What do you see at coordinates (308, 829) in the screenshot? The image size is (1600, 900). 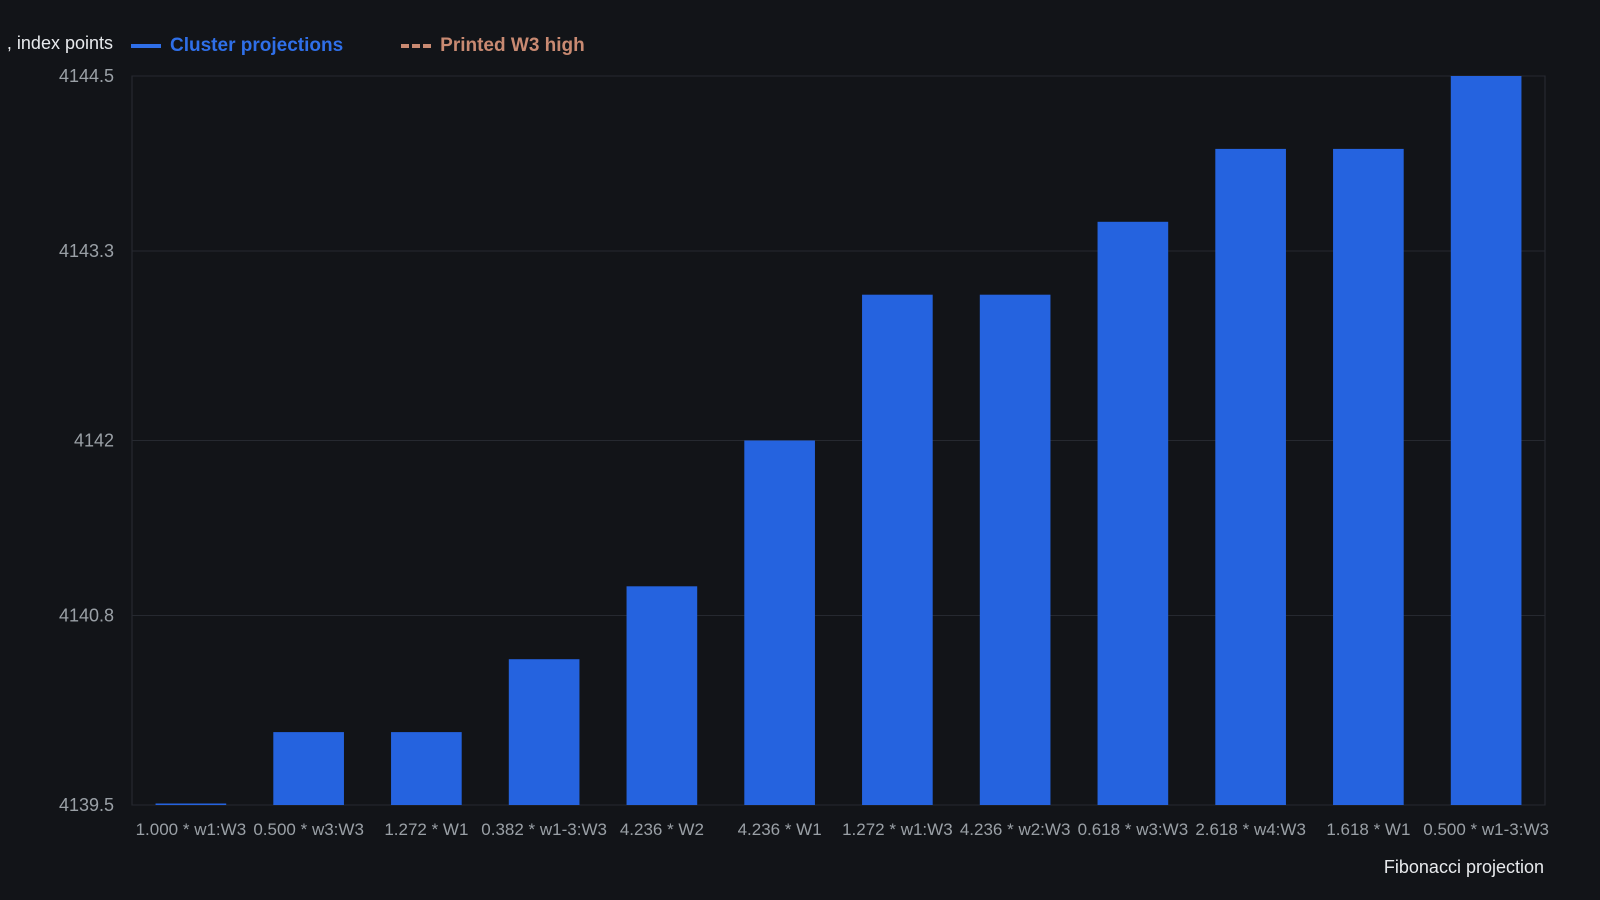 I see `x-tick-label: 0.500 * w3:W3` at bounding box center [308, 829].